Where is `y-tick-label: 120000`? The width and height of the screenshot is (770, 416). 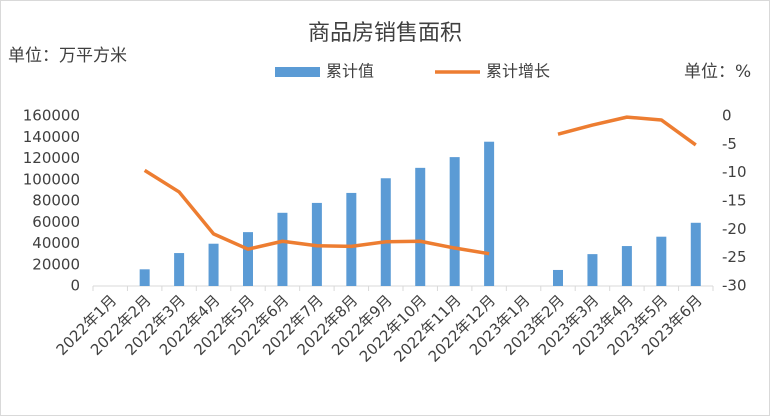 y-tick-label: 120000 is located at coordinates (51, 158).